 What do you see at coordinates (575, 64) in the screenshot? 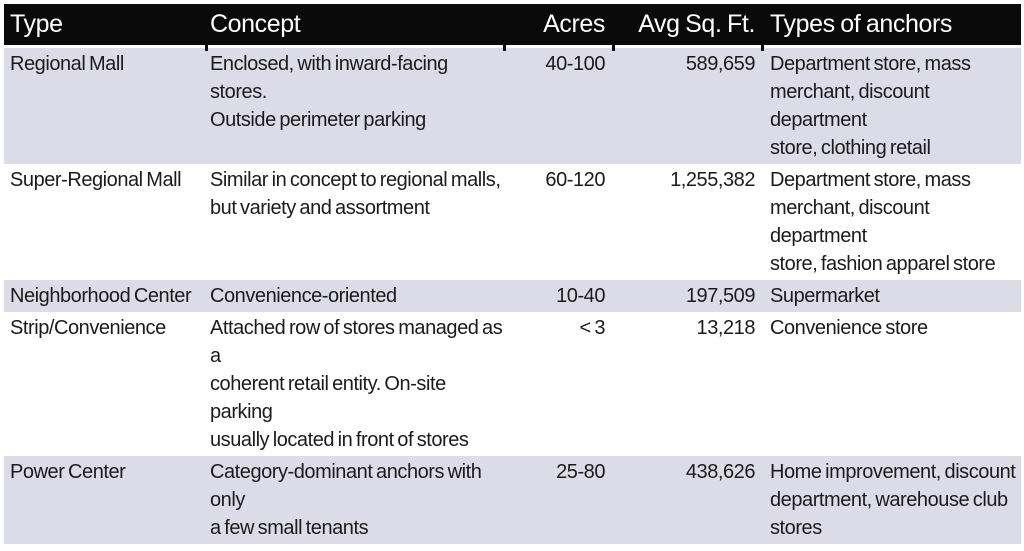
I see `cell-acres: 40-100` at bounding box center [575, 64].